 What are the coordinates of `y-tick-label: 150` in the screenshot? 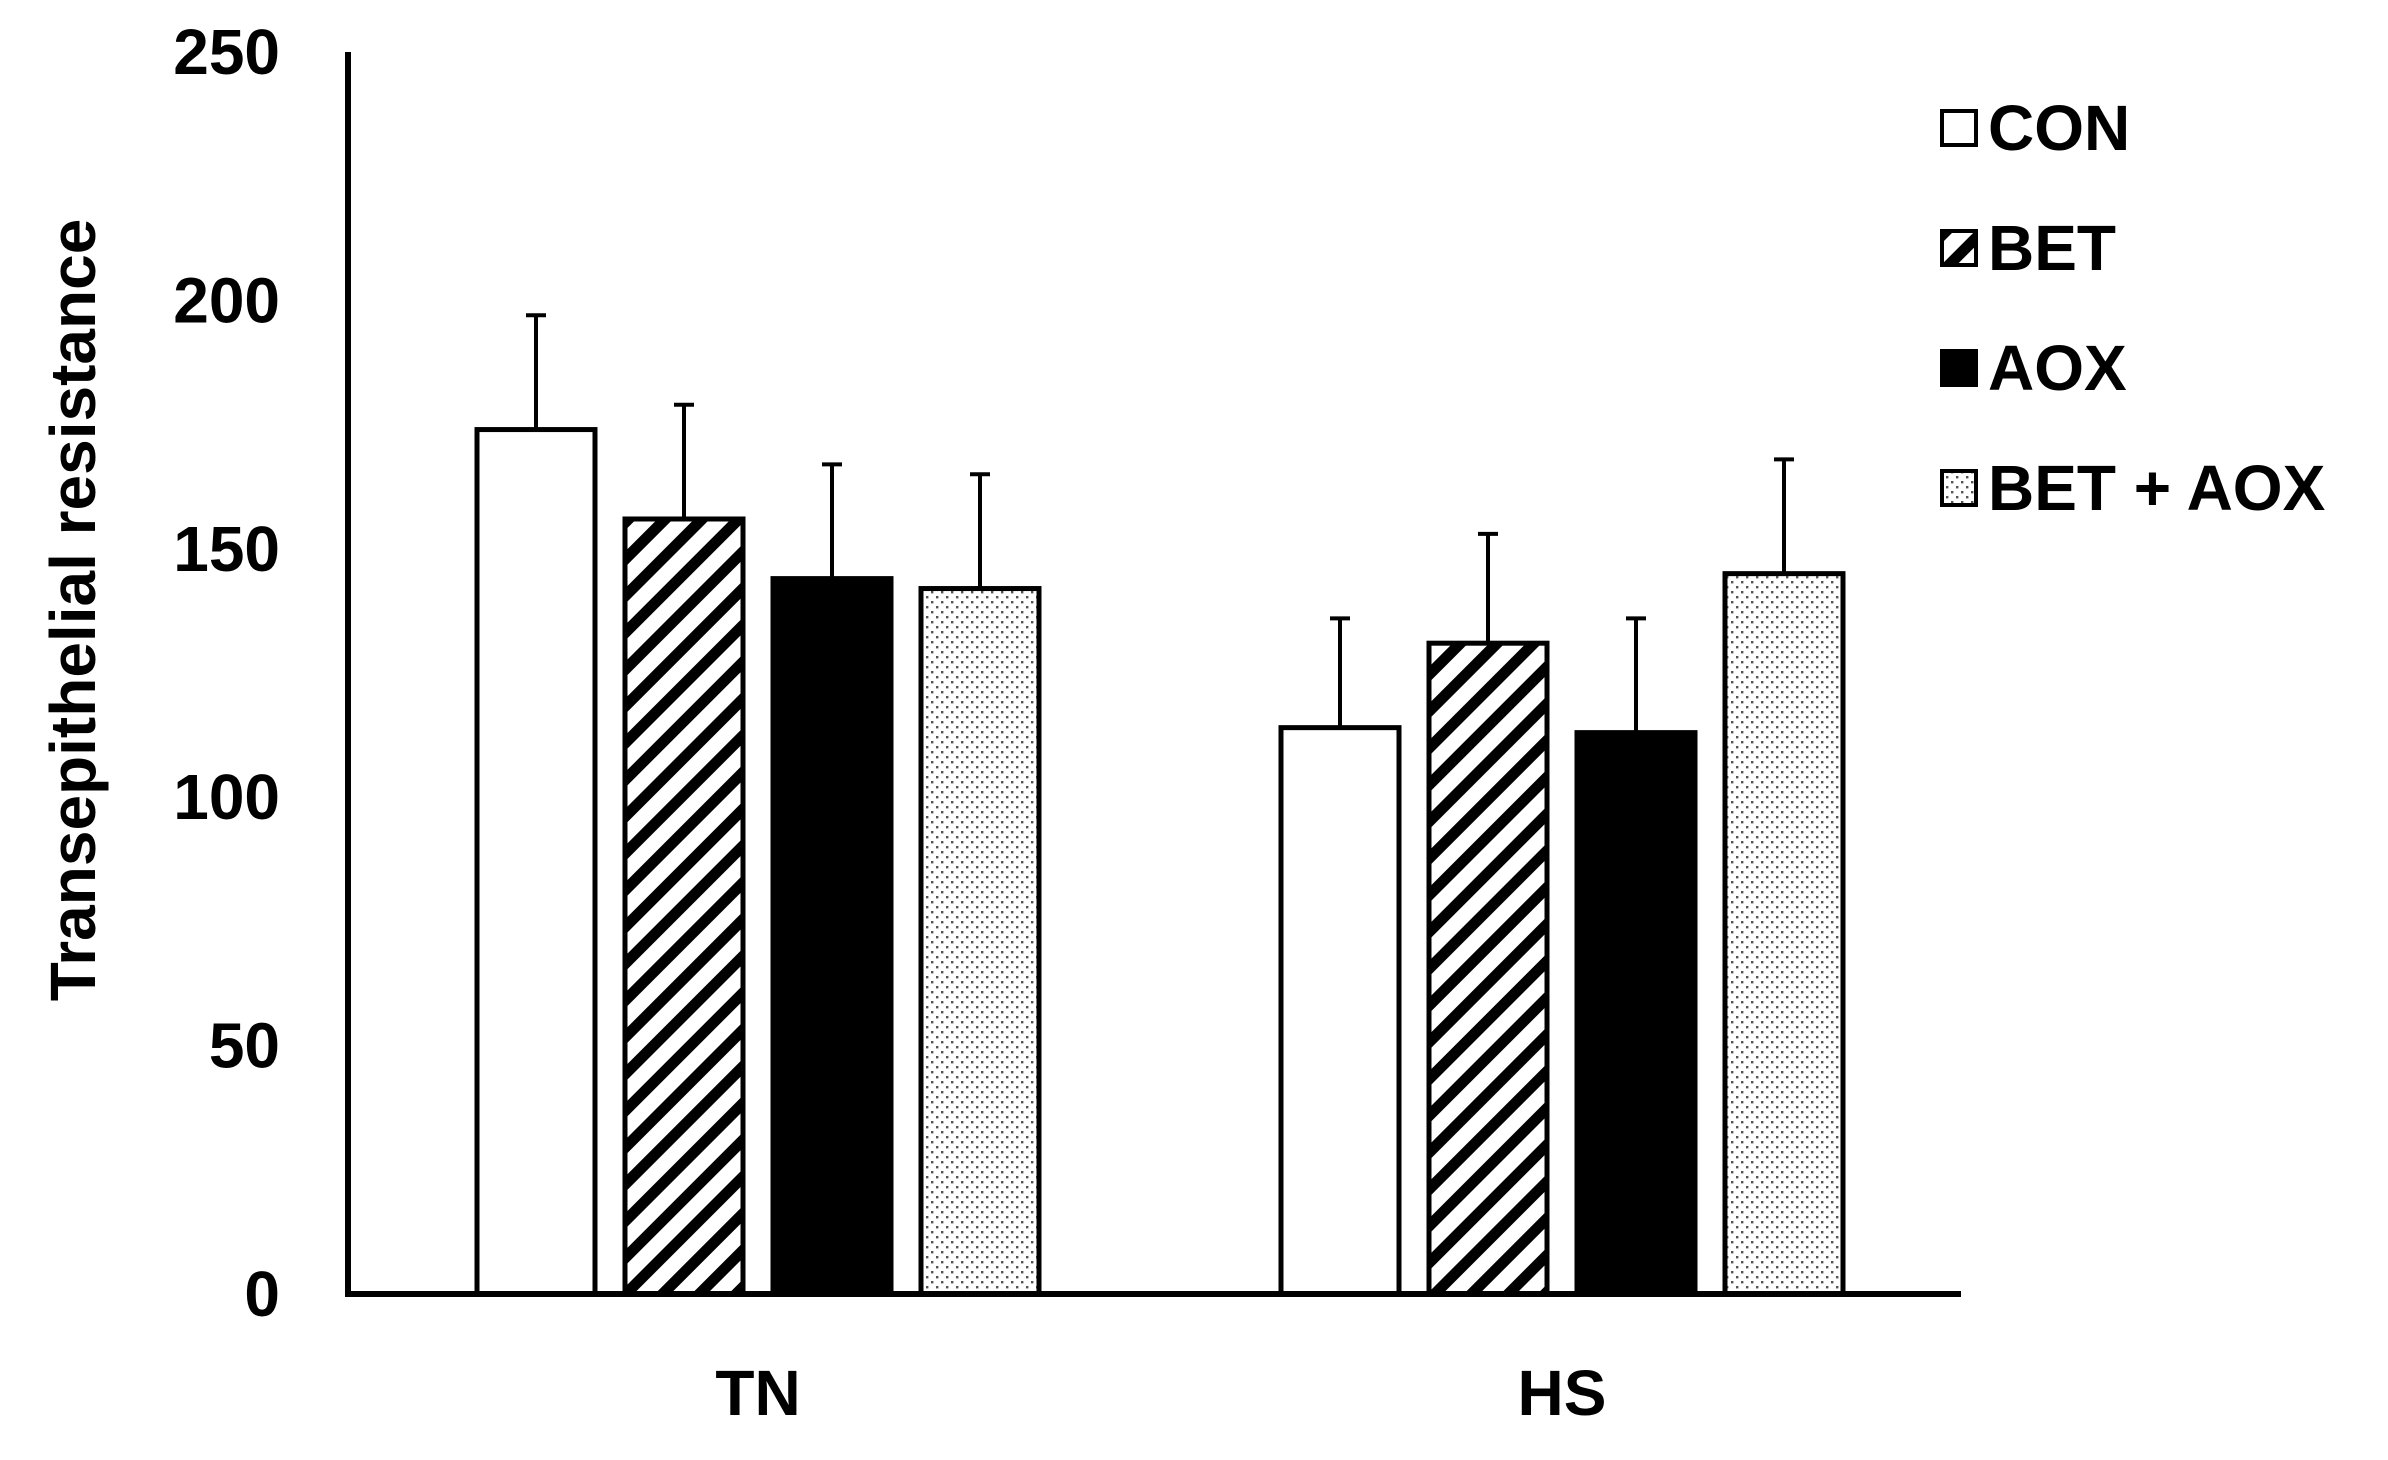 It's located at (226, 549).